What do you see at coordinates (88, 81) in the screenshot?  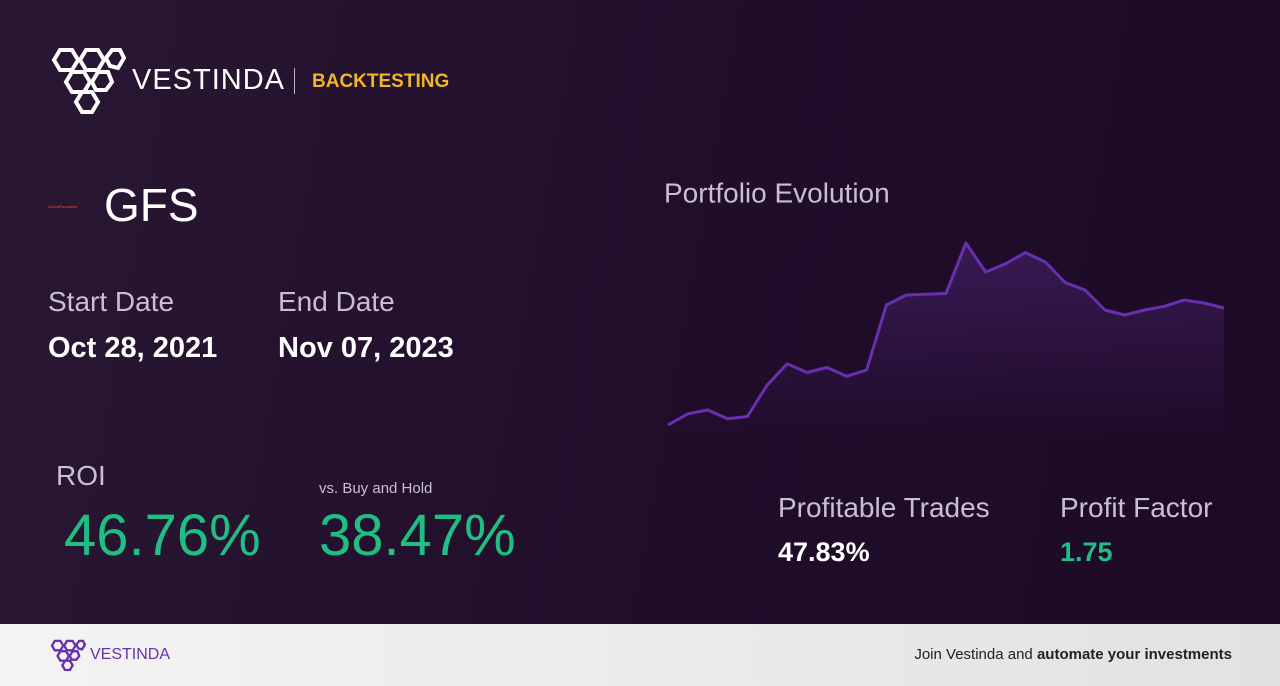 I see `brand-logo` at bounding box center [88, 81].